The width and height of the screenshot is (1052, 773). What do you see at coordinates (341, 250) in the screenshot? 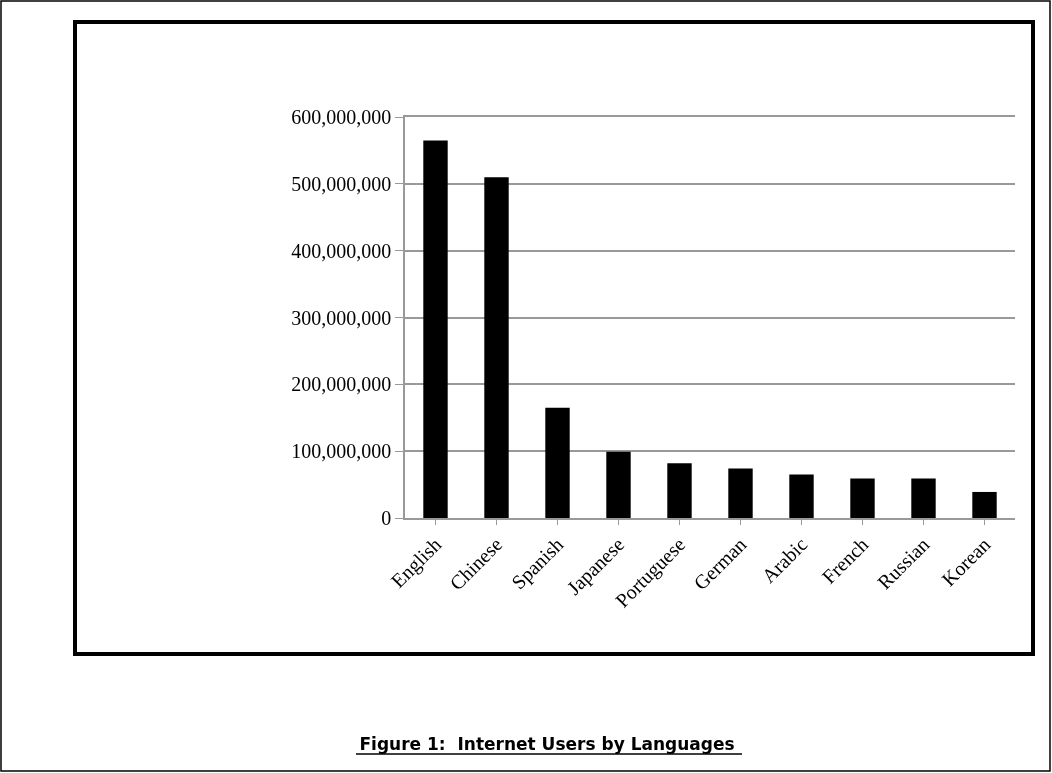
I see `y-tick-label: 400,000,000` at bounding box center [341, 250].